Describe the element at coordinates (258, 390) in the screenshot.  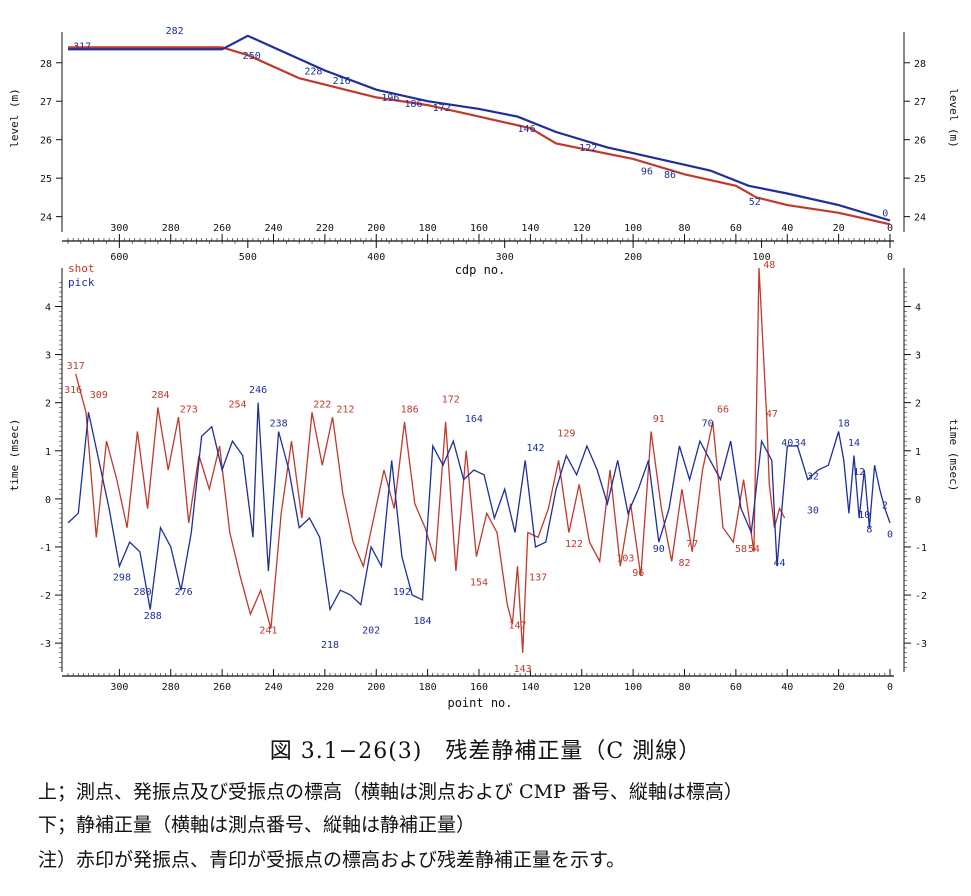
I see `static-point-label: 246` at that location.